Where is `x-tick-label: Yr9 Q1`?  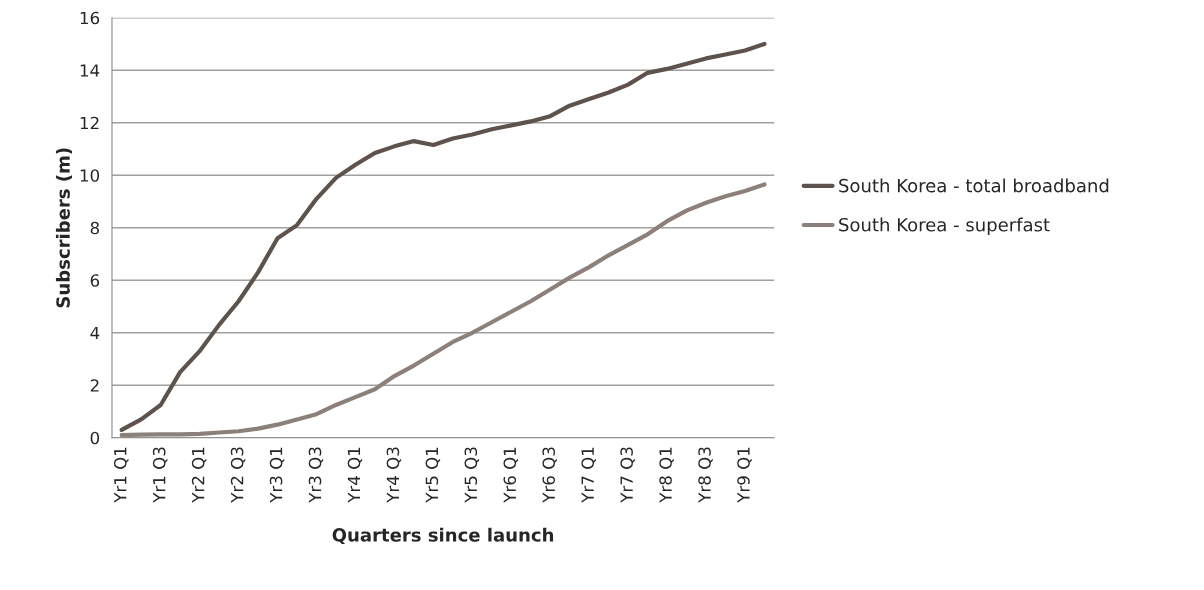
x-tick-label: Yr9 Q1 is located at coordinates (744, 475).